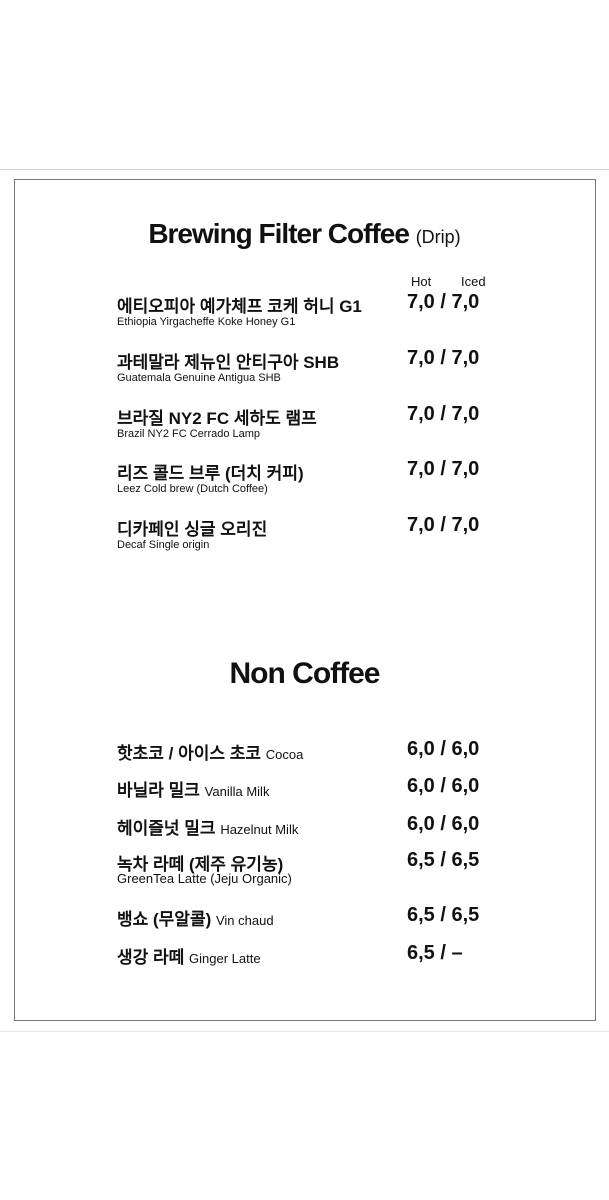 Image resolution: width=609 pixels, height=1200 pixels. Describe the element at coordinates (473, 281) in the screenshot. I see `col-iced: Iced` at that location.